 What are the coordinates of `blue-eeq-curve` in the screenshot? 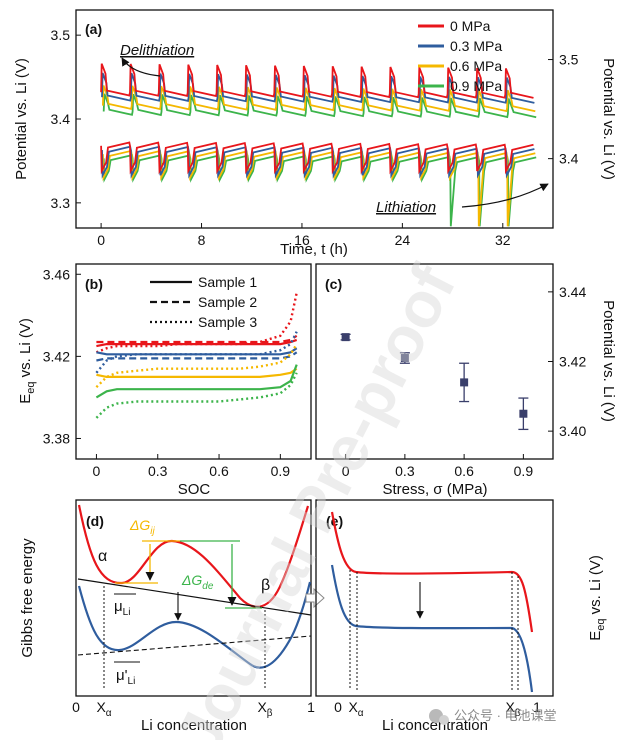 It's located at (432, 628).